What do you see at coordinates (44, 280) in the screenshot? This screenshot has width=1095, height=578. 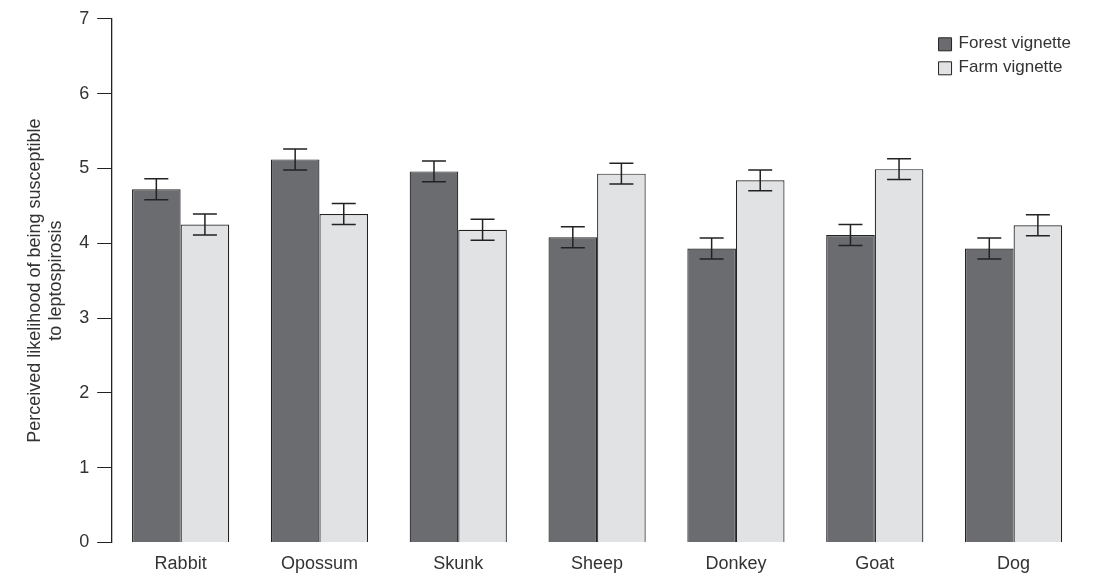 I see `y-axis-title: Perceived likelihood of being susceptible to leptospirosis` at bounding box center [44, 280].